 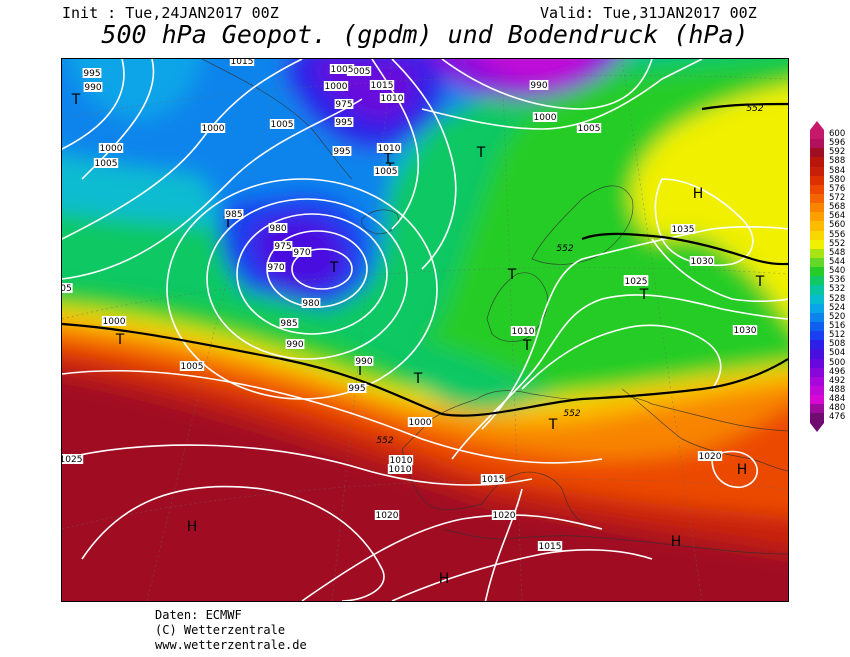 What do you see at coordinates (837, 188) in the screenshot?
I see `legend-label: 576` at bounding box center [837, 188].